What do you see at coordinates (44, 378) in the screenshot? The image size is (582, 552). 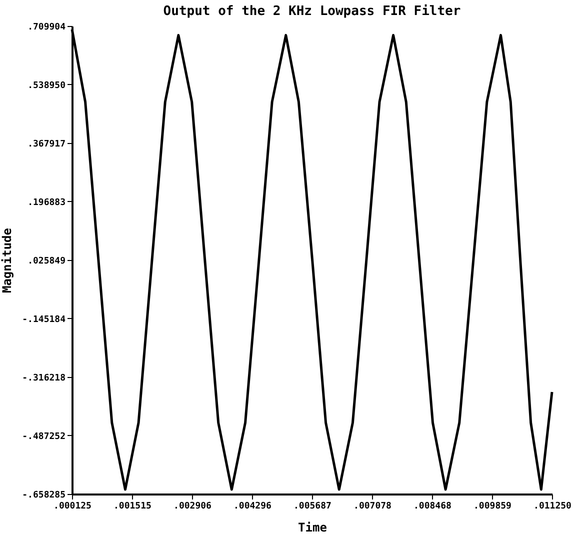 I see `y-tick-label: -.316218` at bounding box center [44, 378].